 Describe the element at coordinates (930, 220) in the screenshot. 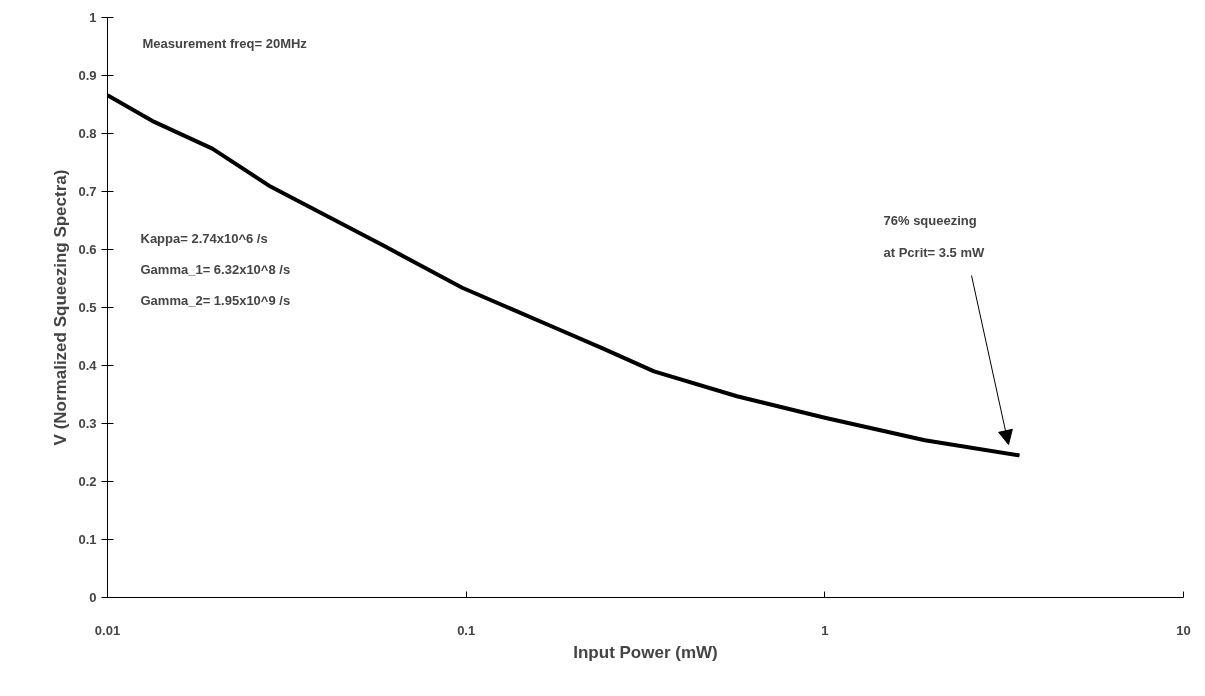

I see `annotation: 76% squeezing` at that location.